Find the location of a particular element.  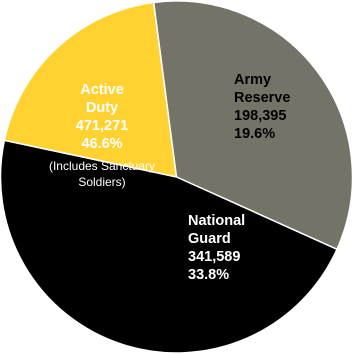

active-duty-percent: 46.6% is located at coordinates (101, 144).